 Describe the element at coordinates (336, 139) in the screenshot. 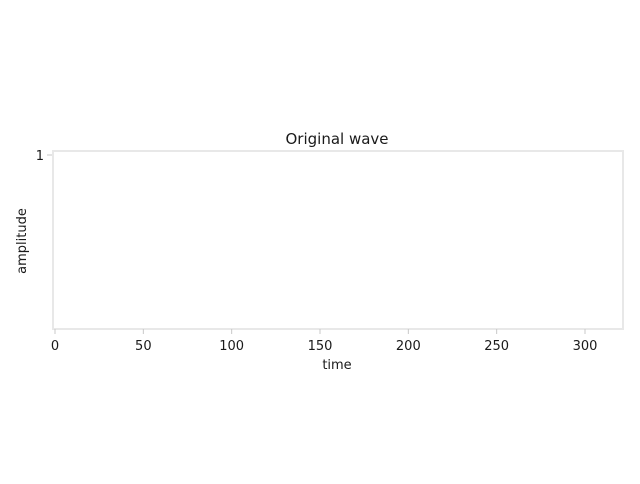

I see `chart-title: Original wave` at that location.